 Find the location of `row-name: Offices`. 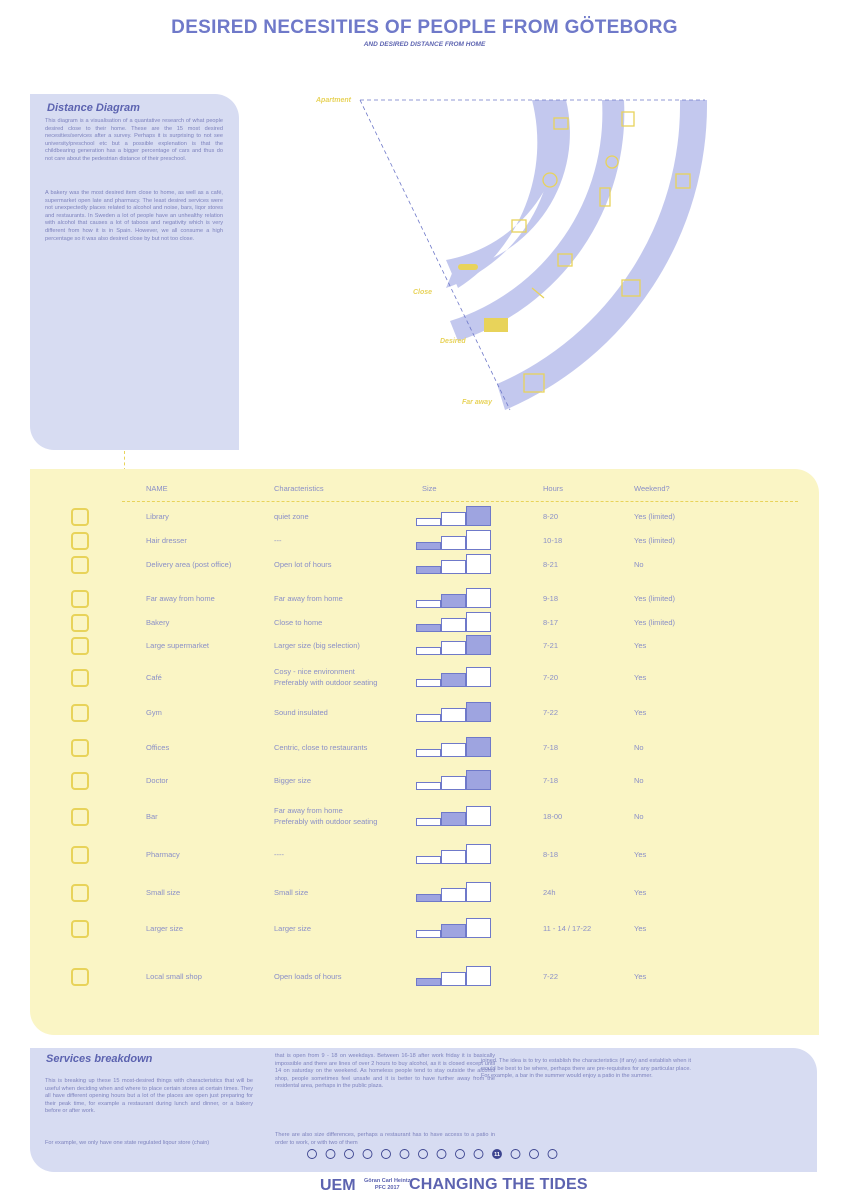

row-name: Offices is located at coordinates (158, 747).